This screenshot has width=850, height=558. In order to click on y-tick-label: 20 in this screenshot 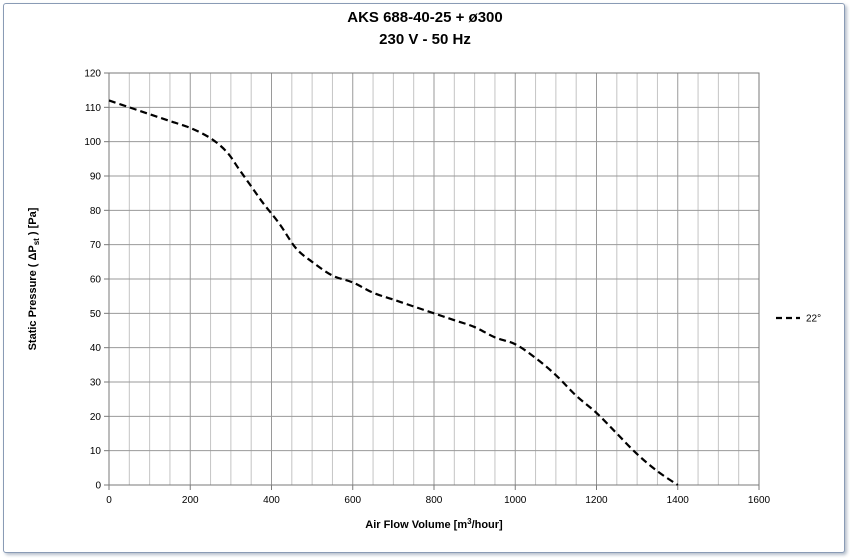, I will do `click(96, 417)`.